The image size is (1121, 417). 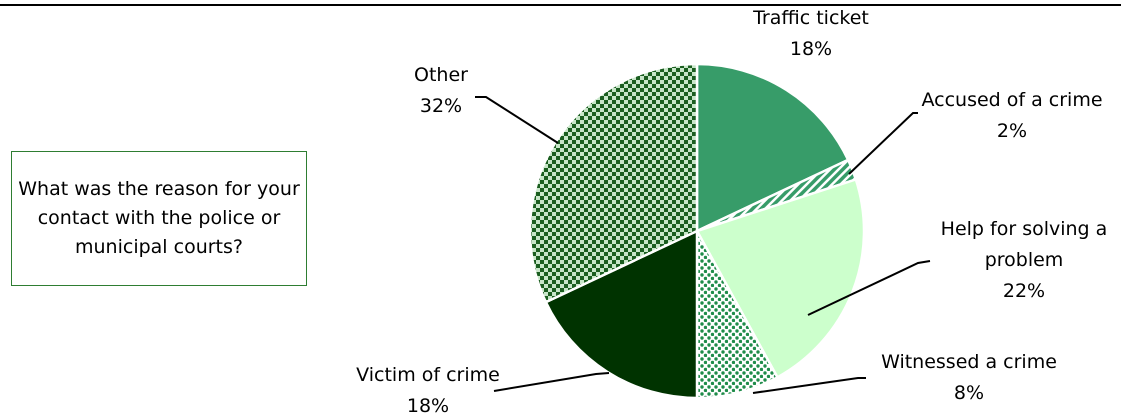 I want to click on slice-value-label: 2%, so click(x=1012, y=131).